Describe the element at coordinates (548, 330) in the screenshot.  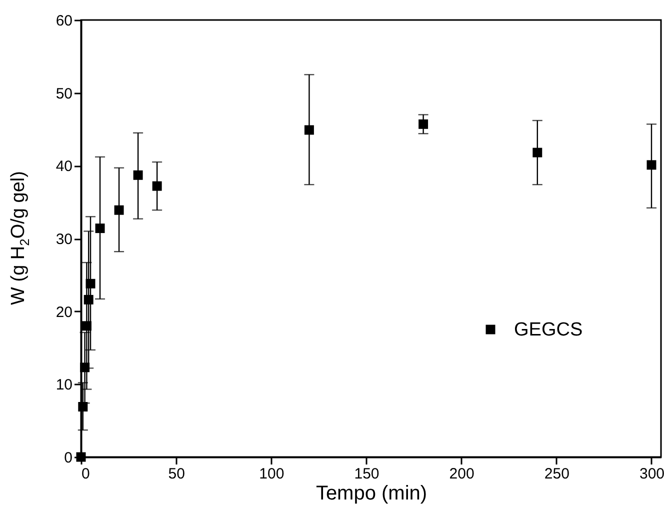
I see `legend-label: GEGCS` at that location.